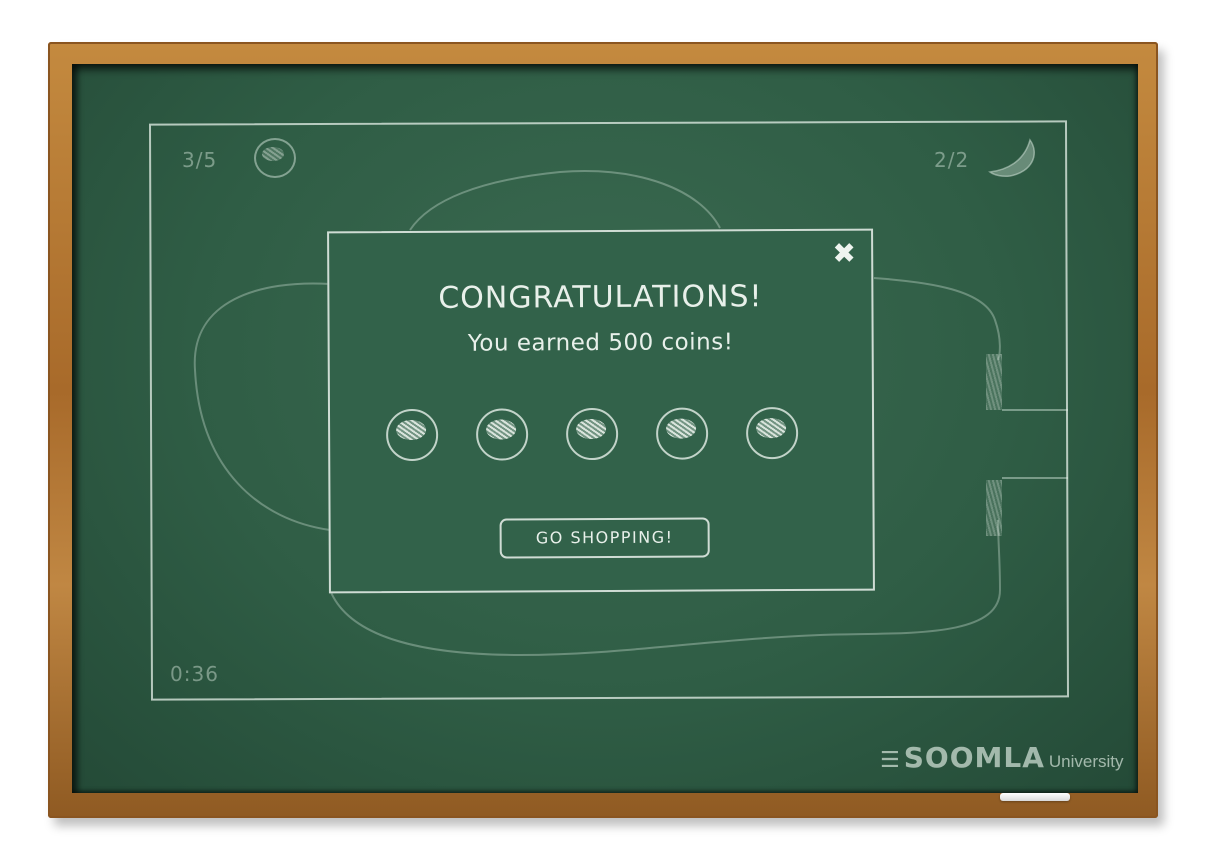 The image size is (1207, 858). I want to click on soomla-robot-icon: ☰, so click(890, 760).